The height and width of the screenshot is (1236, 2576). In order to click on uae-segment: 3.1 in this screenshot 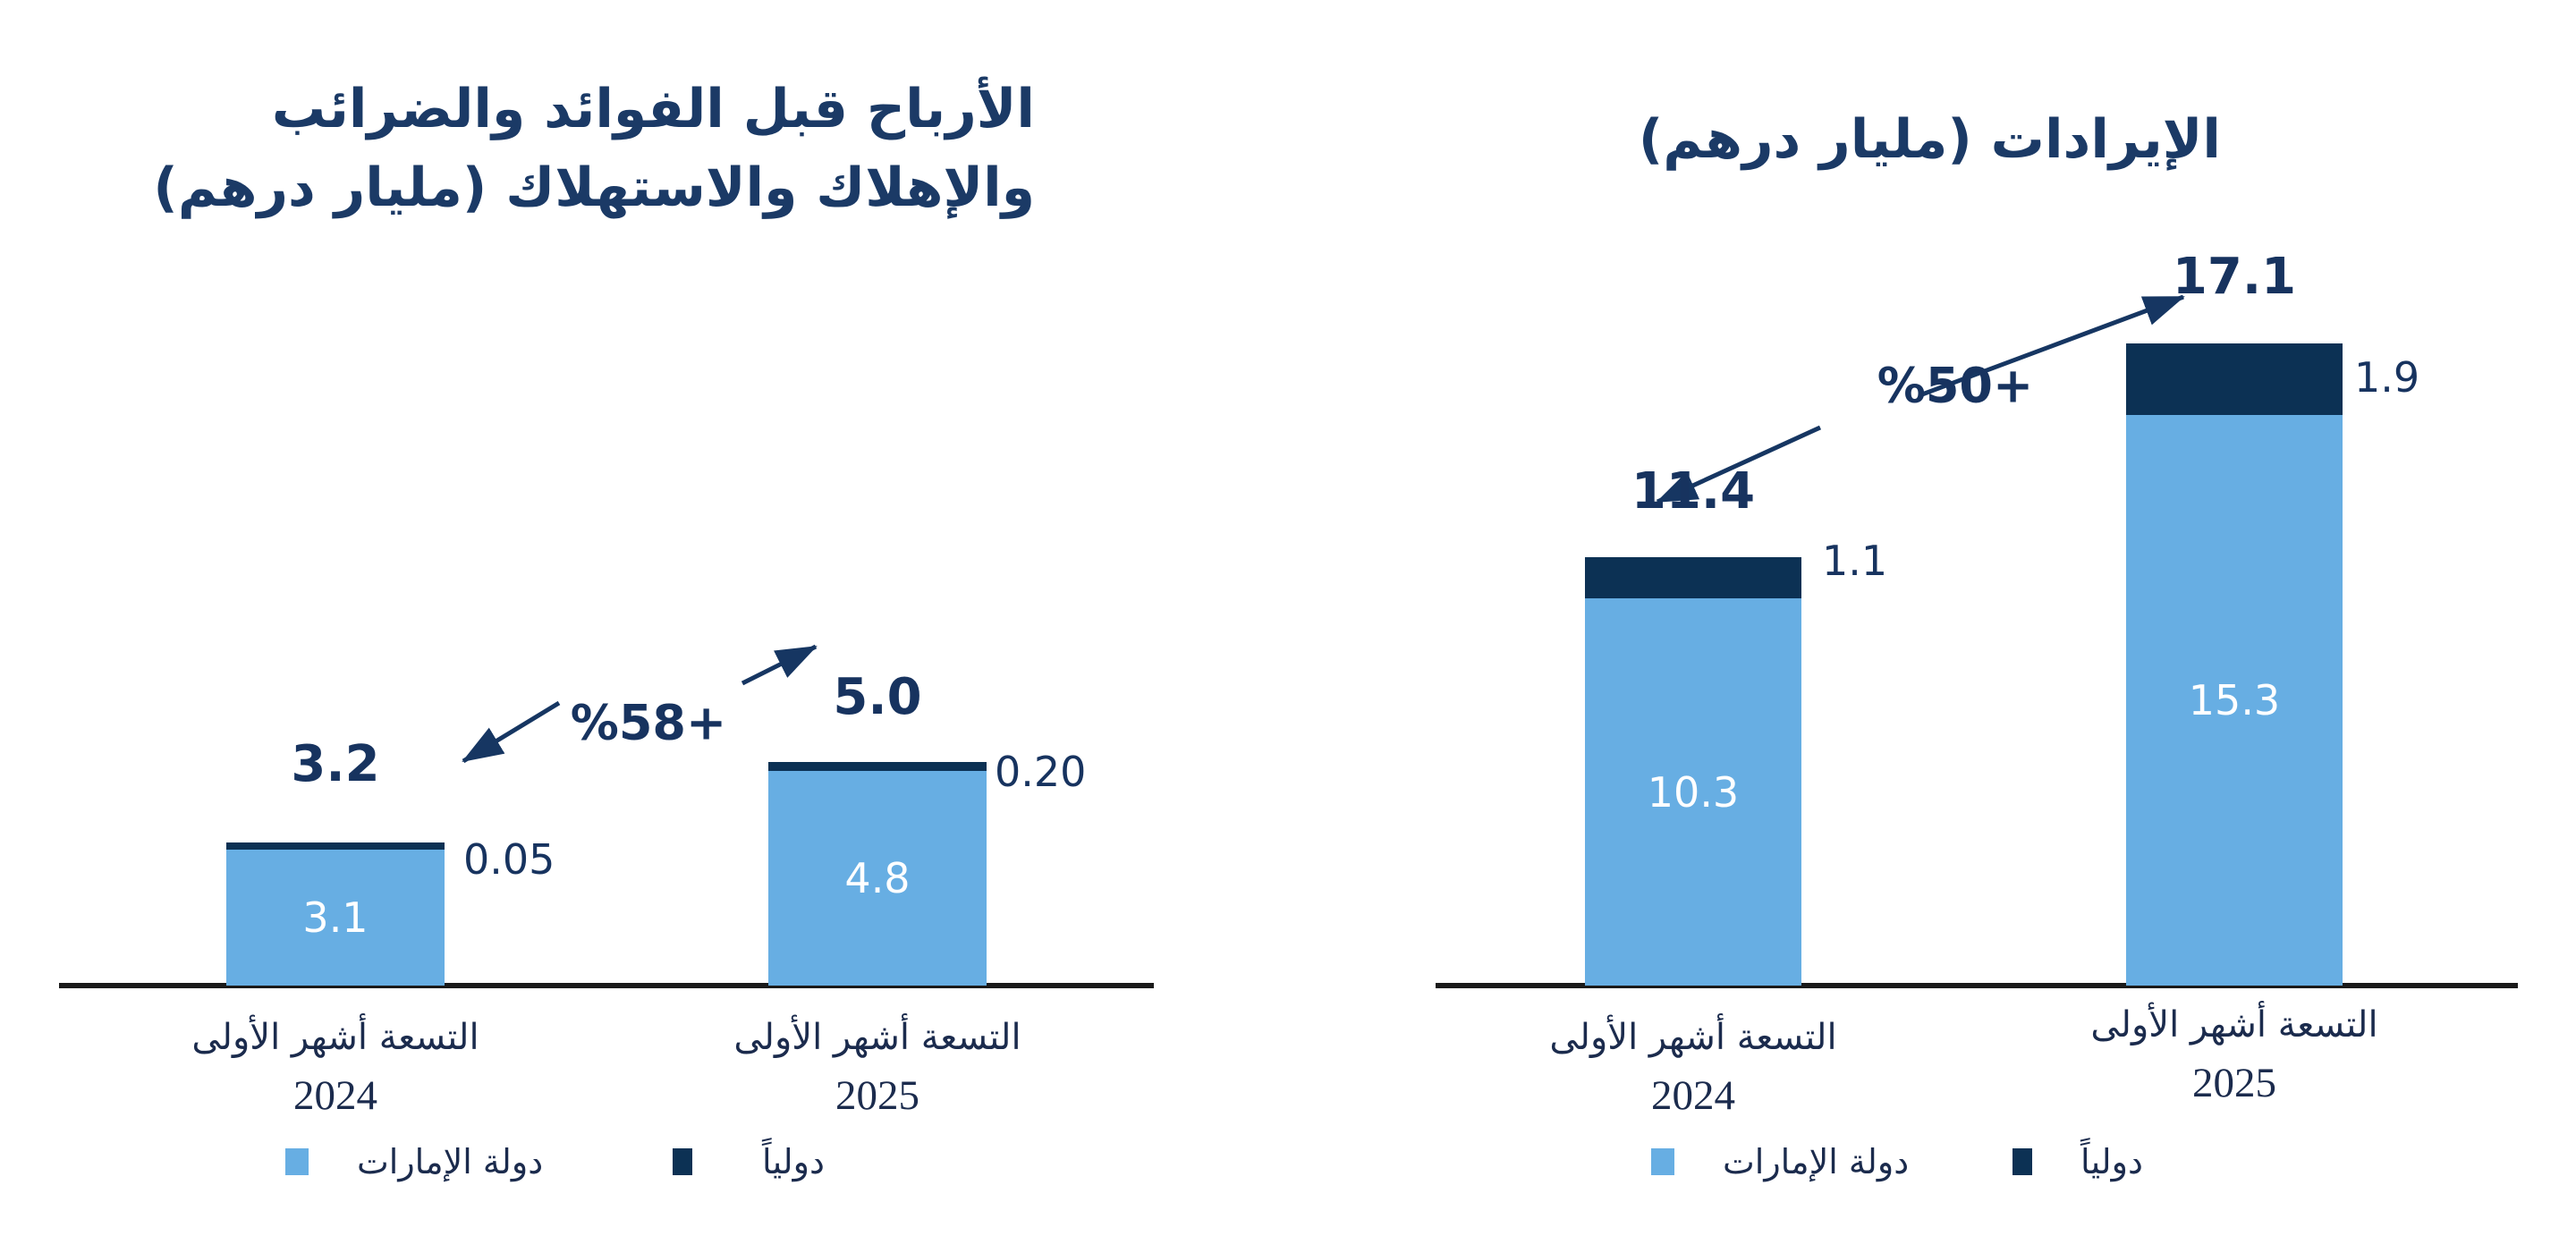, I will do `click(335, 918)`.